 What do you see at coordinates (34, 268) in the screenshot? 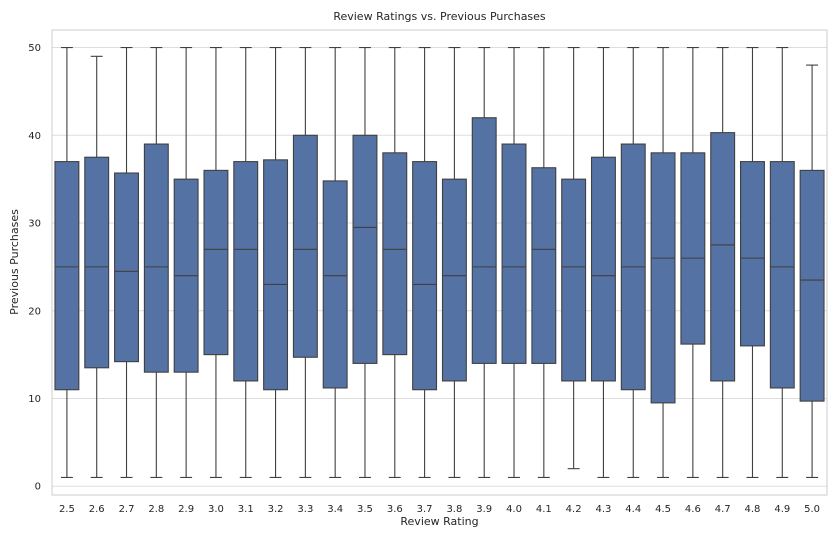
I see `y-tick-labels: 0 10 20 30 40 50` at bounding box center [34, 268].